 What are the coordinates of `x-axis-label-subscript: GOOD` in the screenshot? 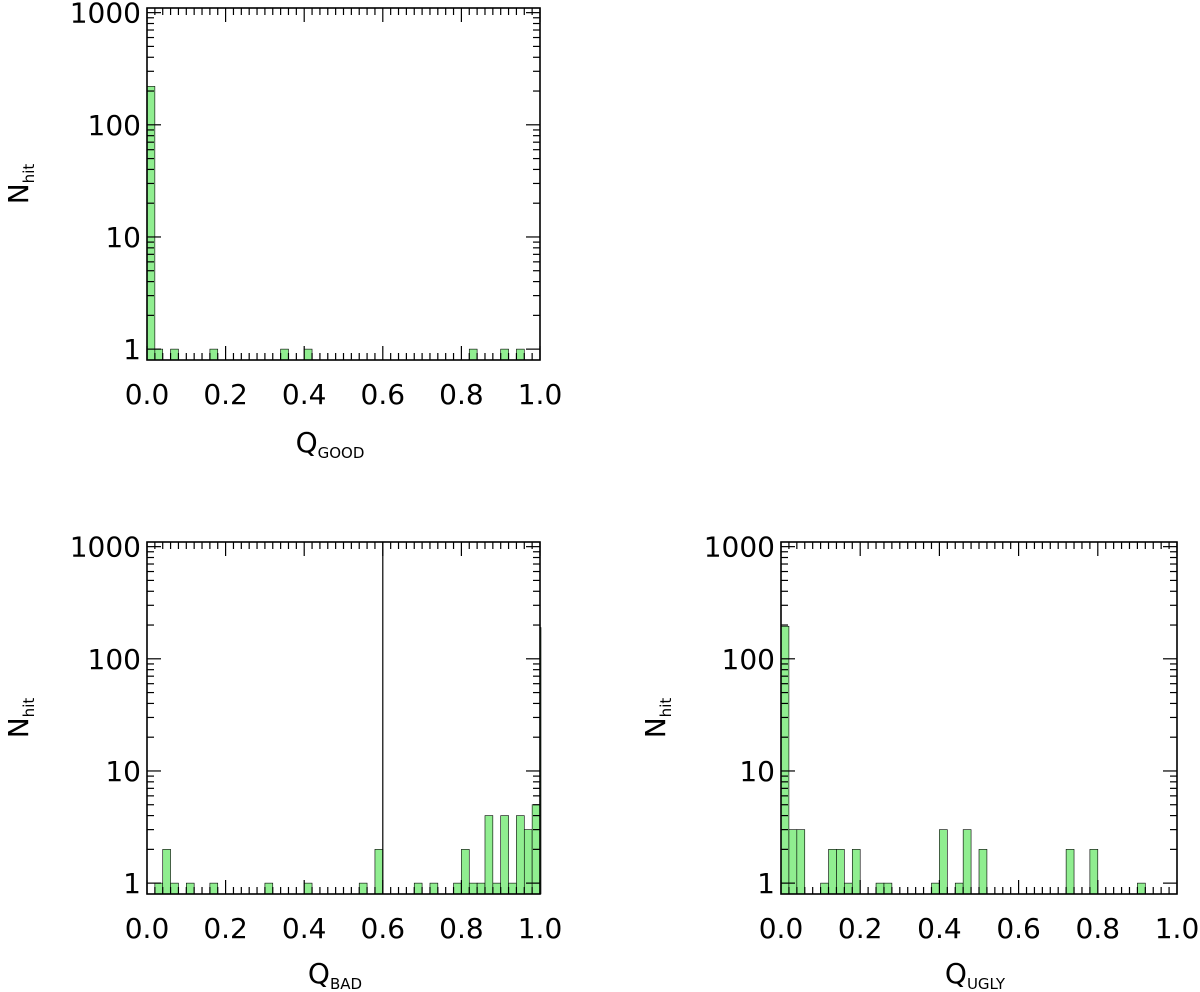 It's located at (341, 453).